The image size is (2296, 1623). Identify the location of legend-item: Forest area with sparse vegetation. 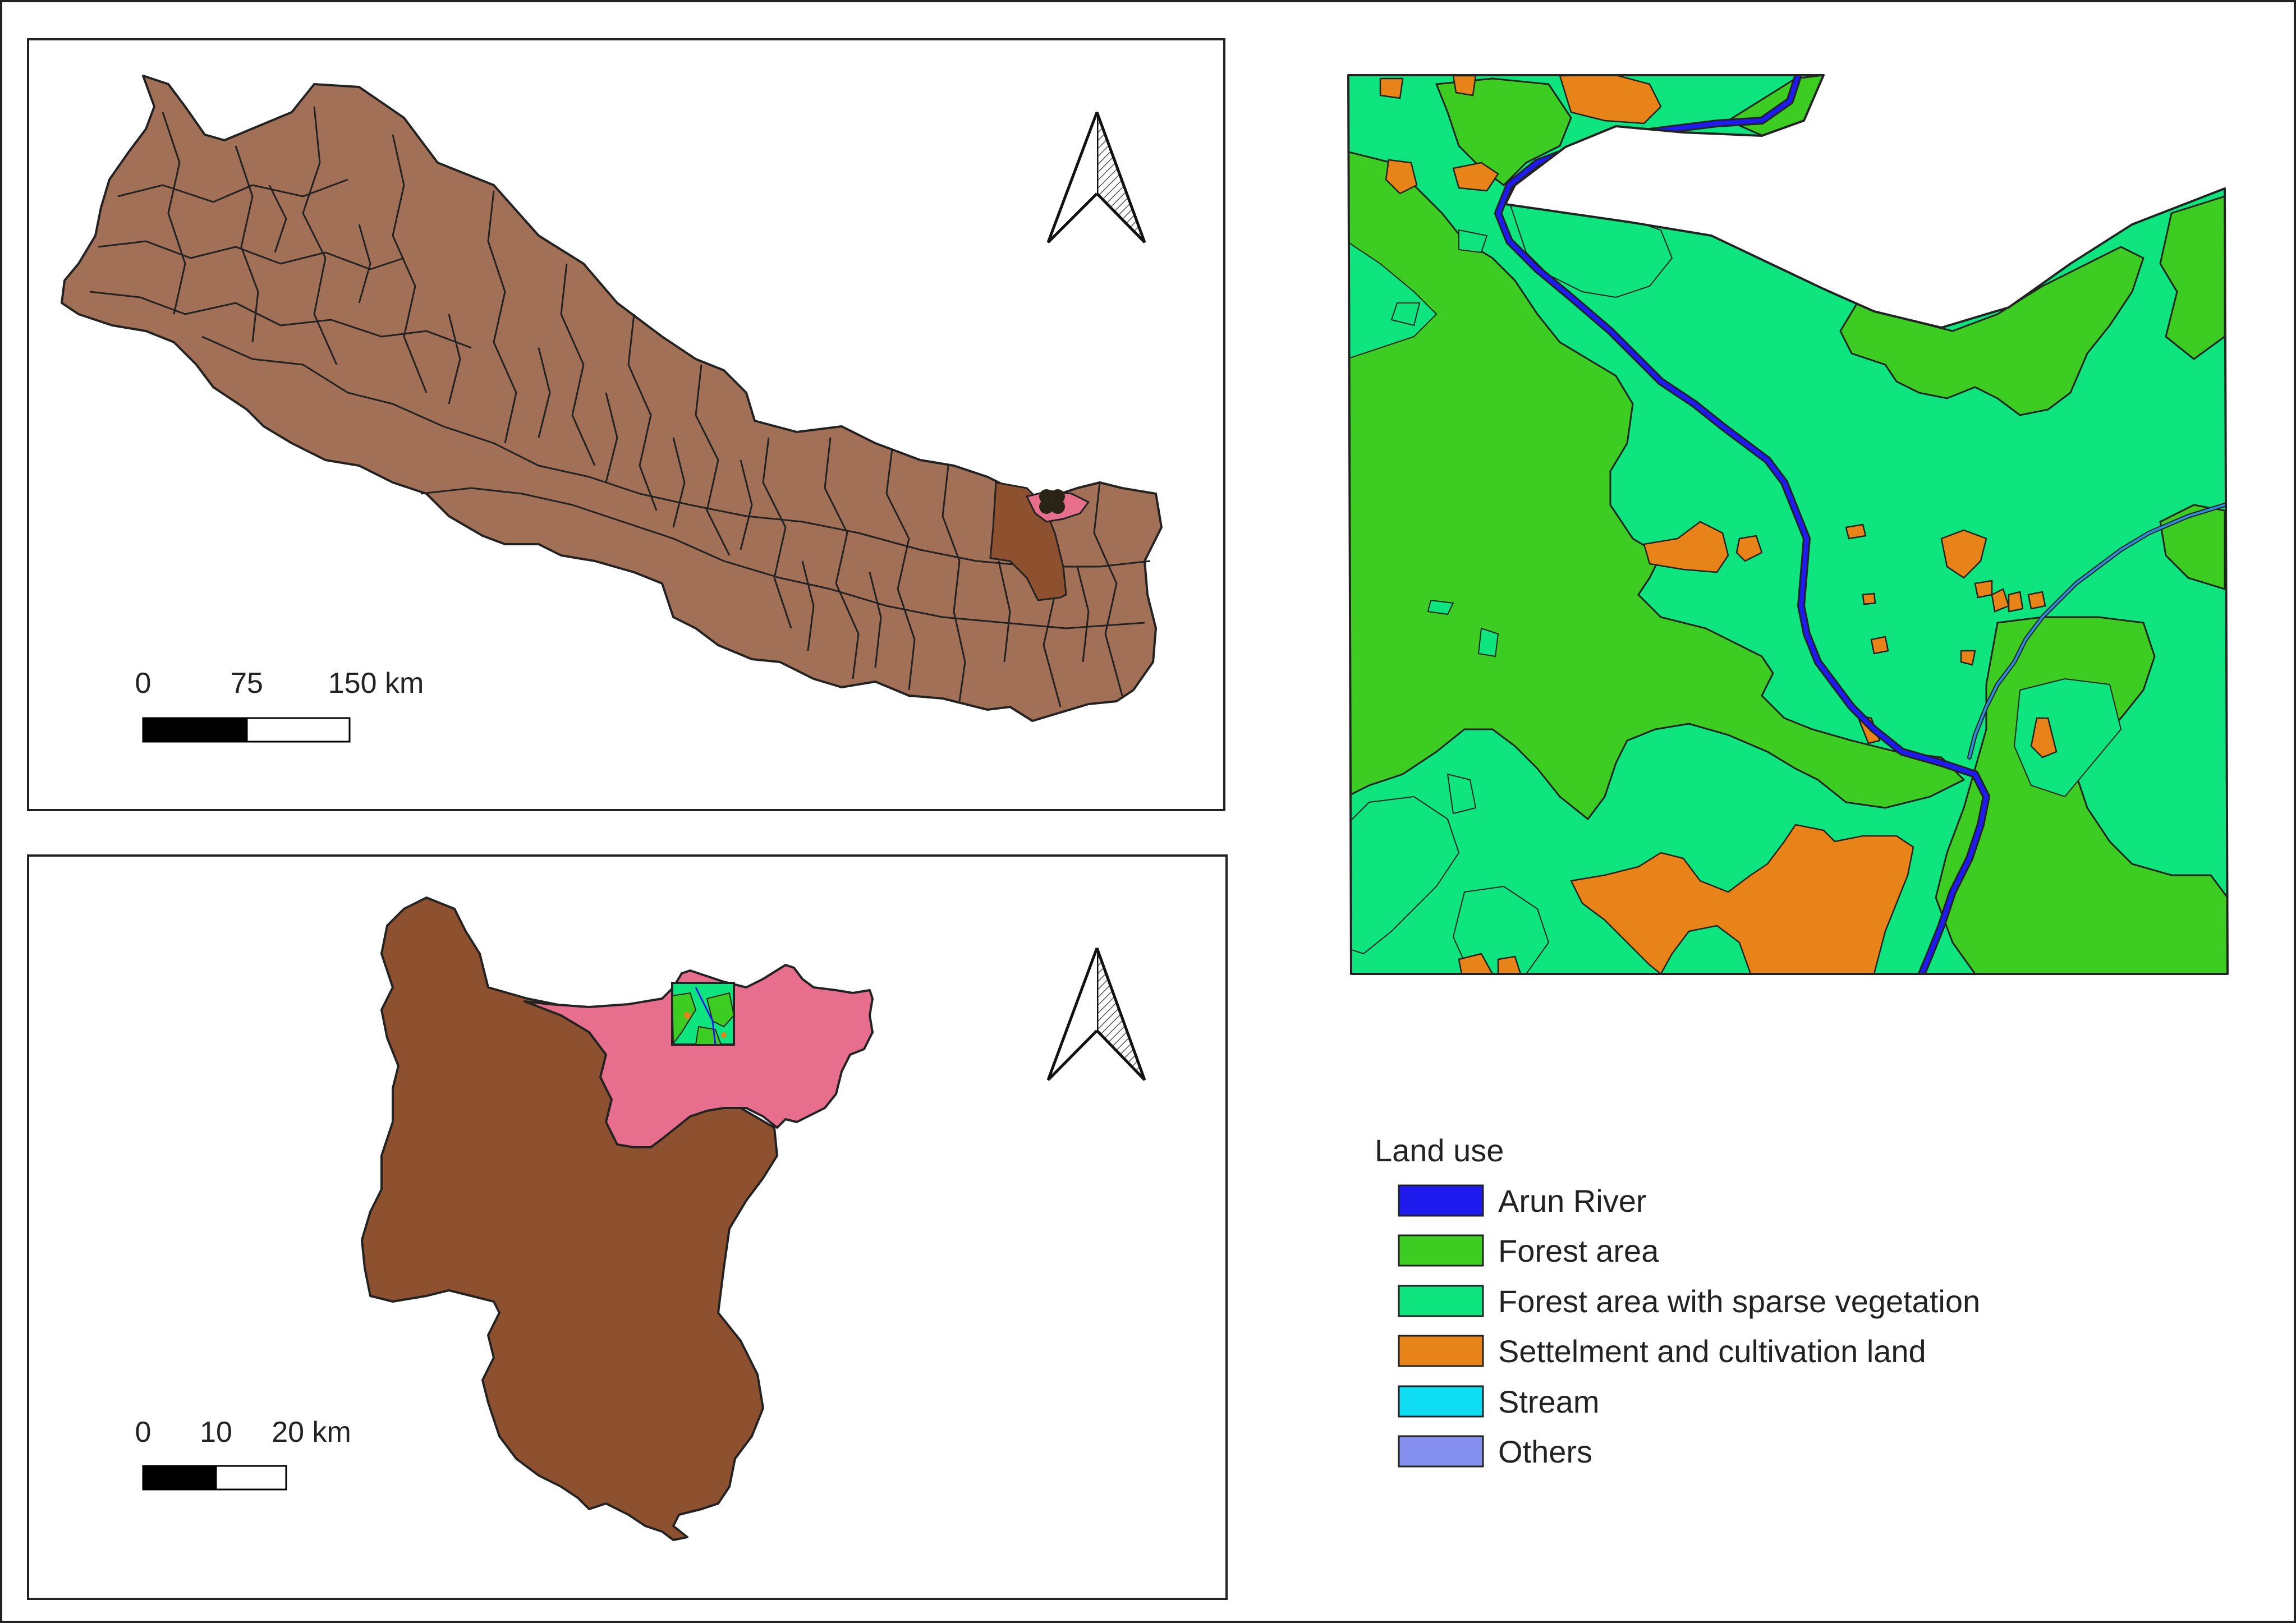
(1689, 1301).